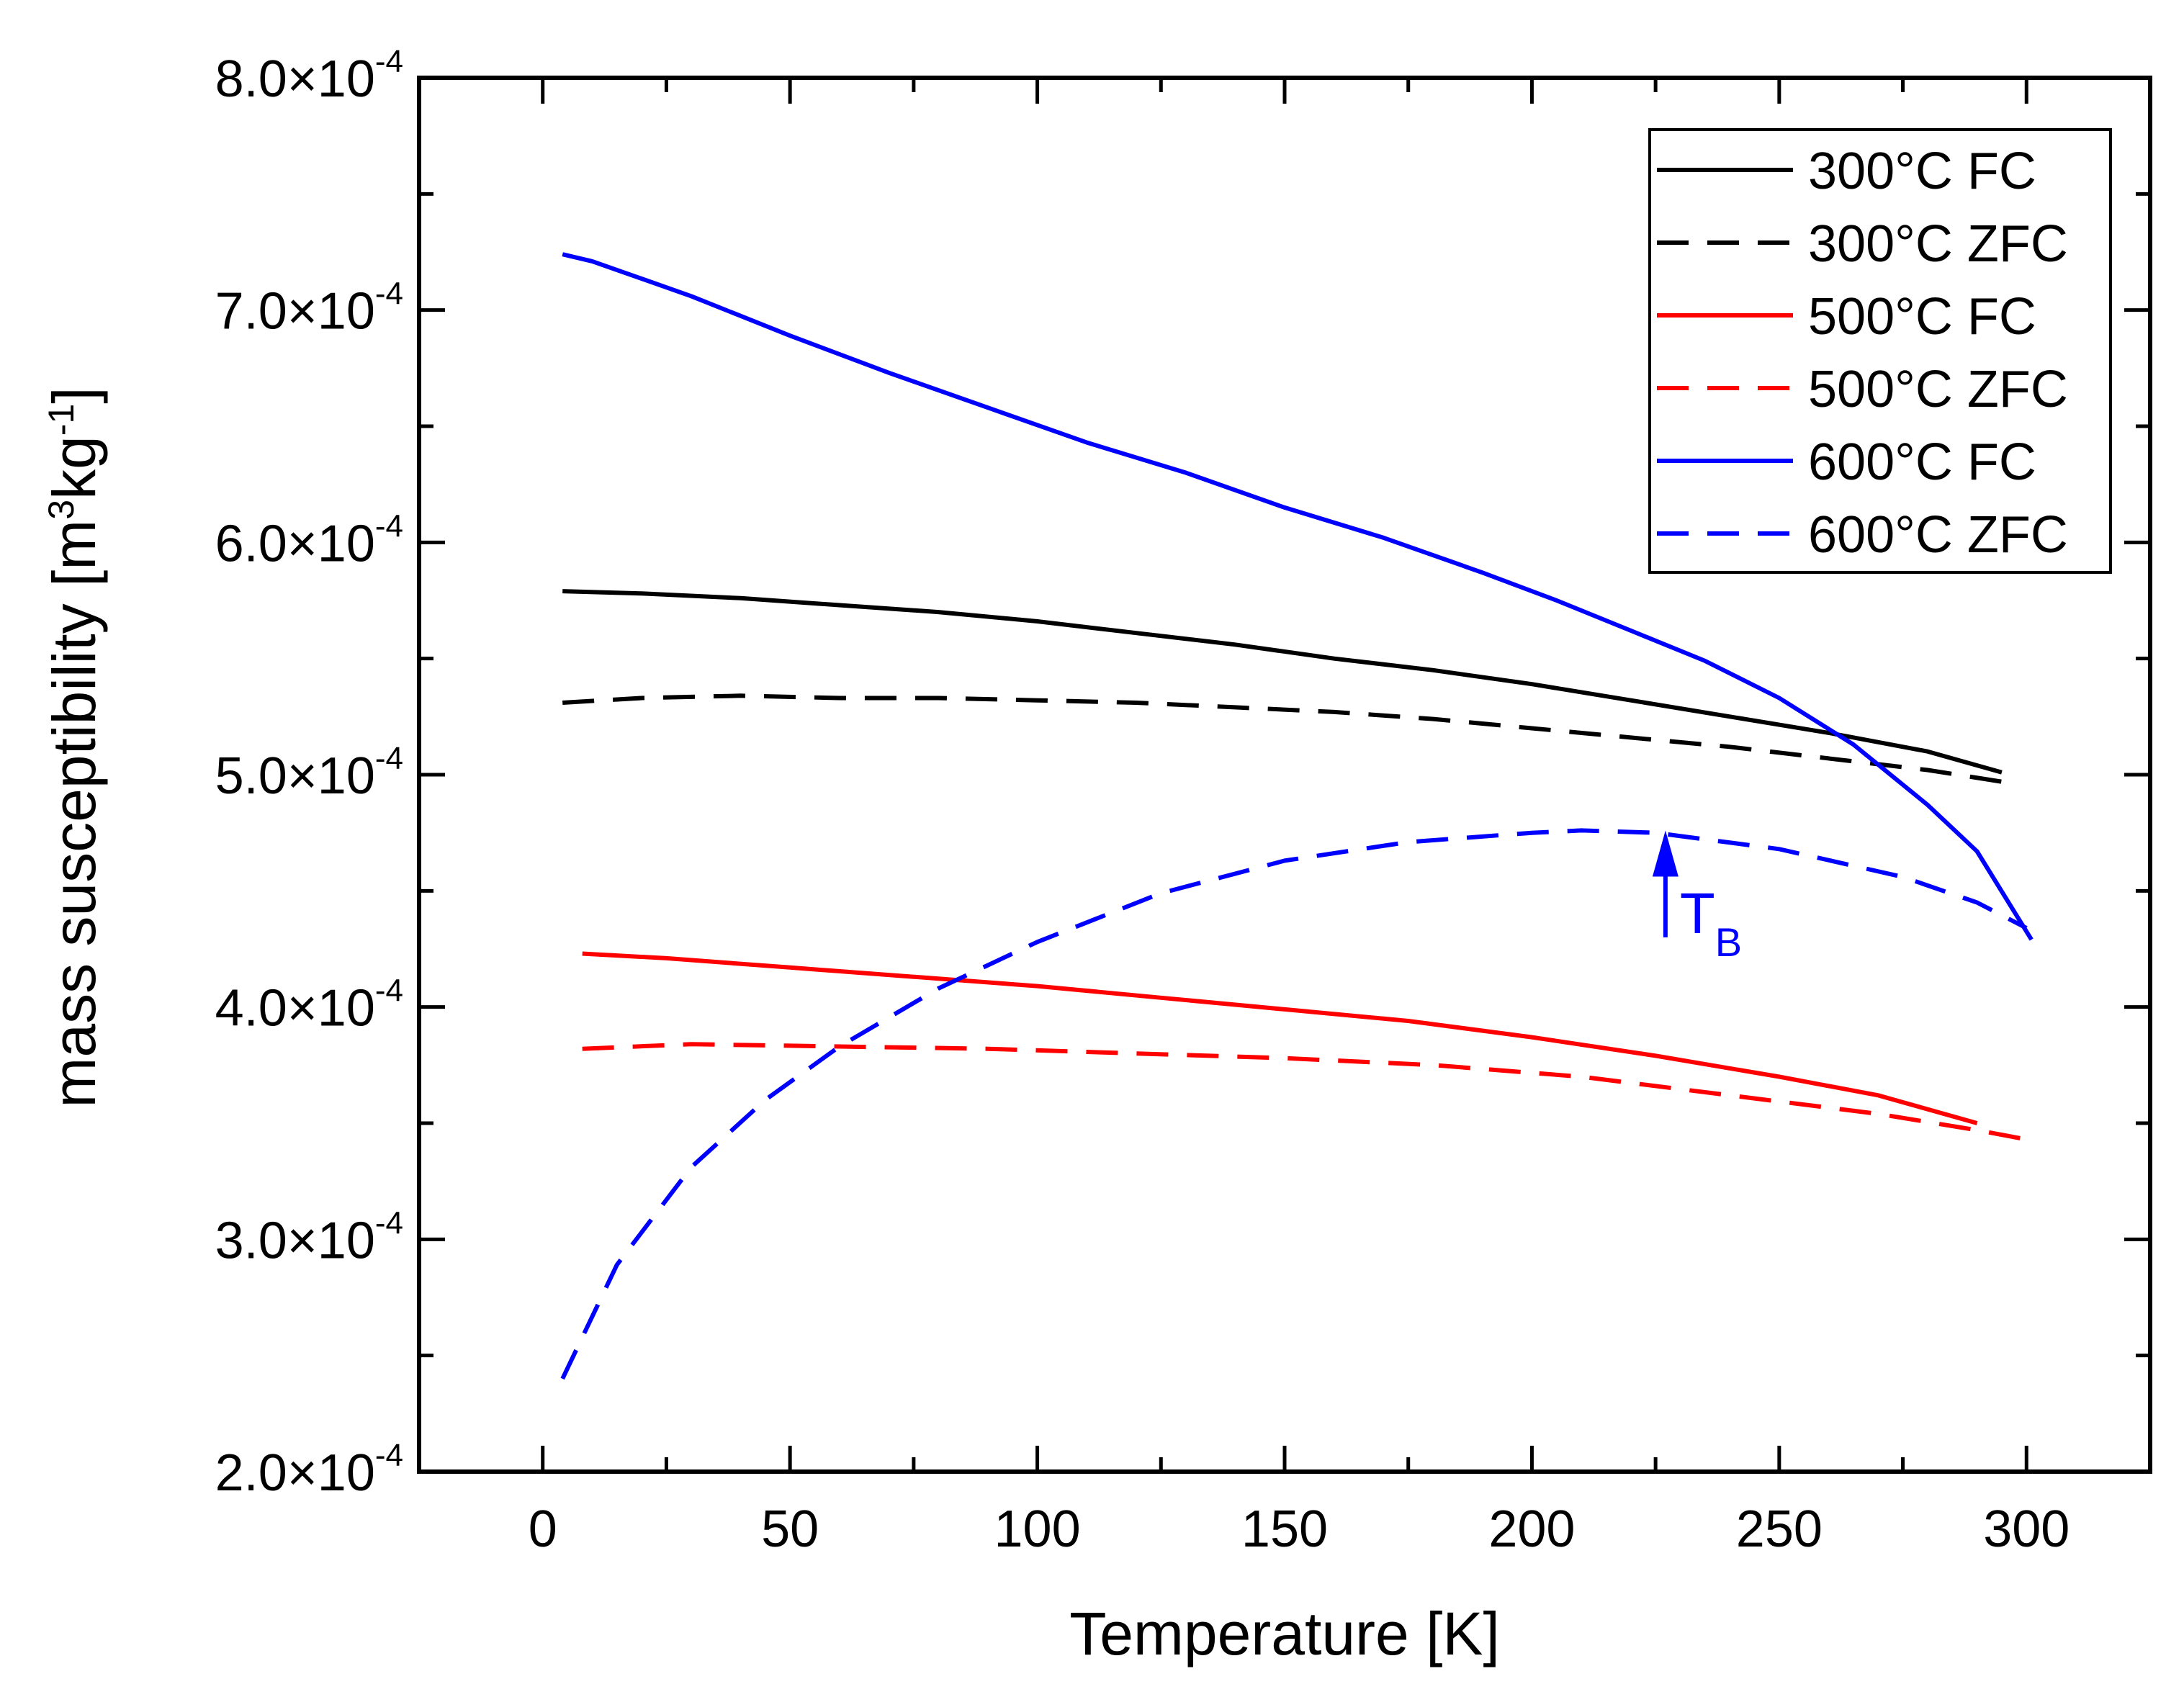 The width and height of the screenshot is (2184, 1697). I want to click on legend-label-4: 500°C ZFC, so click(1938, 390).